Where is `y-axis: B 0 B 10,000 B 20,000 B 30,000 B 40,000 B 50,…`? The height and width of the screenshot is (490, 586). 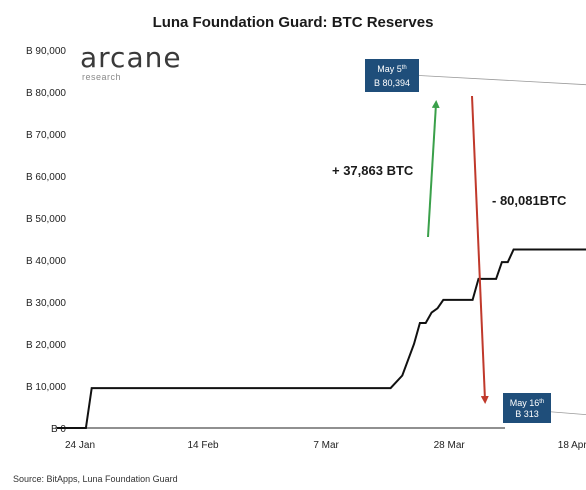 y-axis: B 0 B 10,000 B 20,000 B 30,000 B 40,000 B 50,… is located at coordinates (46, 240).